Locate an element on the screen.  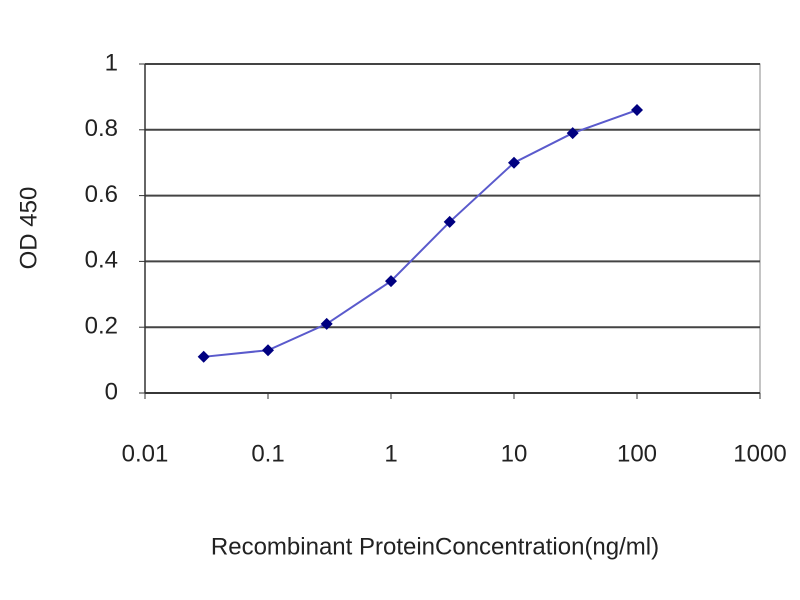
x-tick-label: 10 is located at coordinates (514, 453).